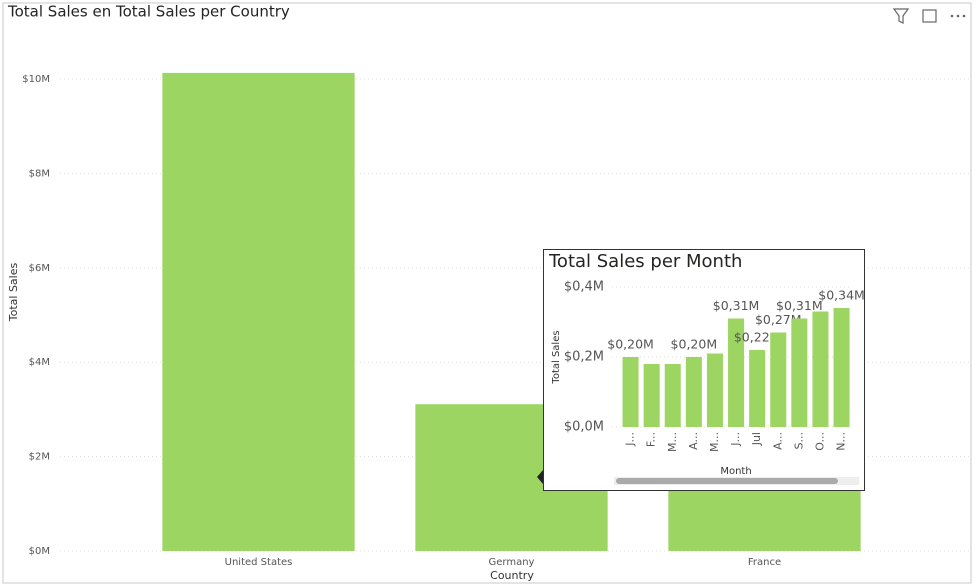 The height and width of the screenshot is (588, 976). Describe the element at coordinates (259, 562) in the screenshot. I see `x-tick-label: United States` at that location.